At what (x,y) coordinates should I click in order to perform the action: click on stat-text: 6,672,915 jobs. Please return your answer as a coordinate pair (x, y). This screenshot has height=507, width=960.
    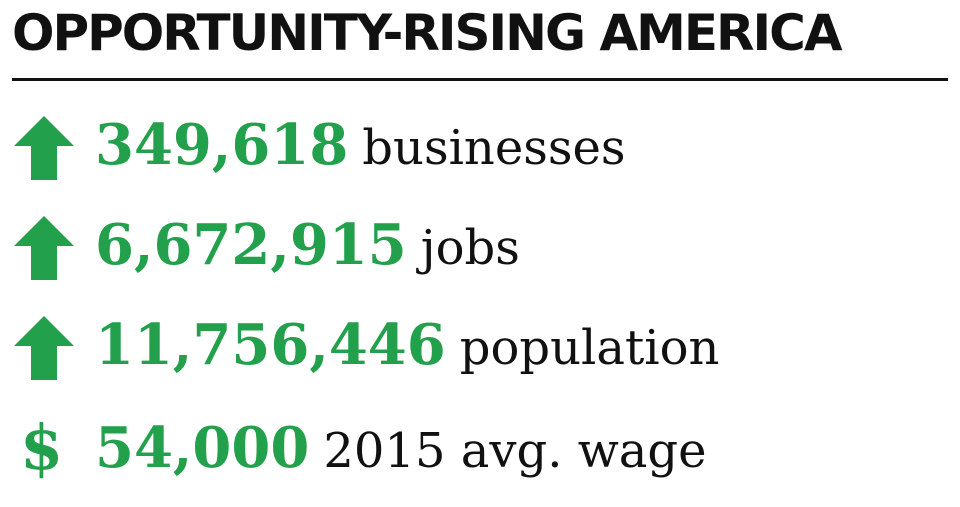
    Looking at the image, I should click on (307, 252).